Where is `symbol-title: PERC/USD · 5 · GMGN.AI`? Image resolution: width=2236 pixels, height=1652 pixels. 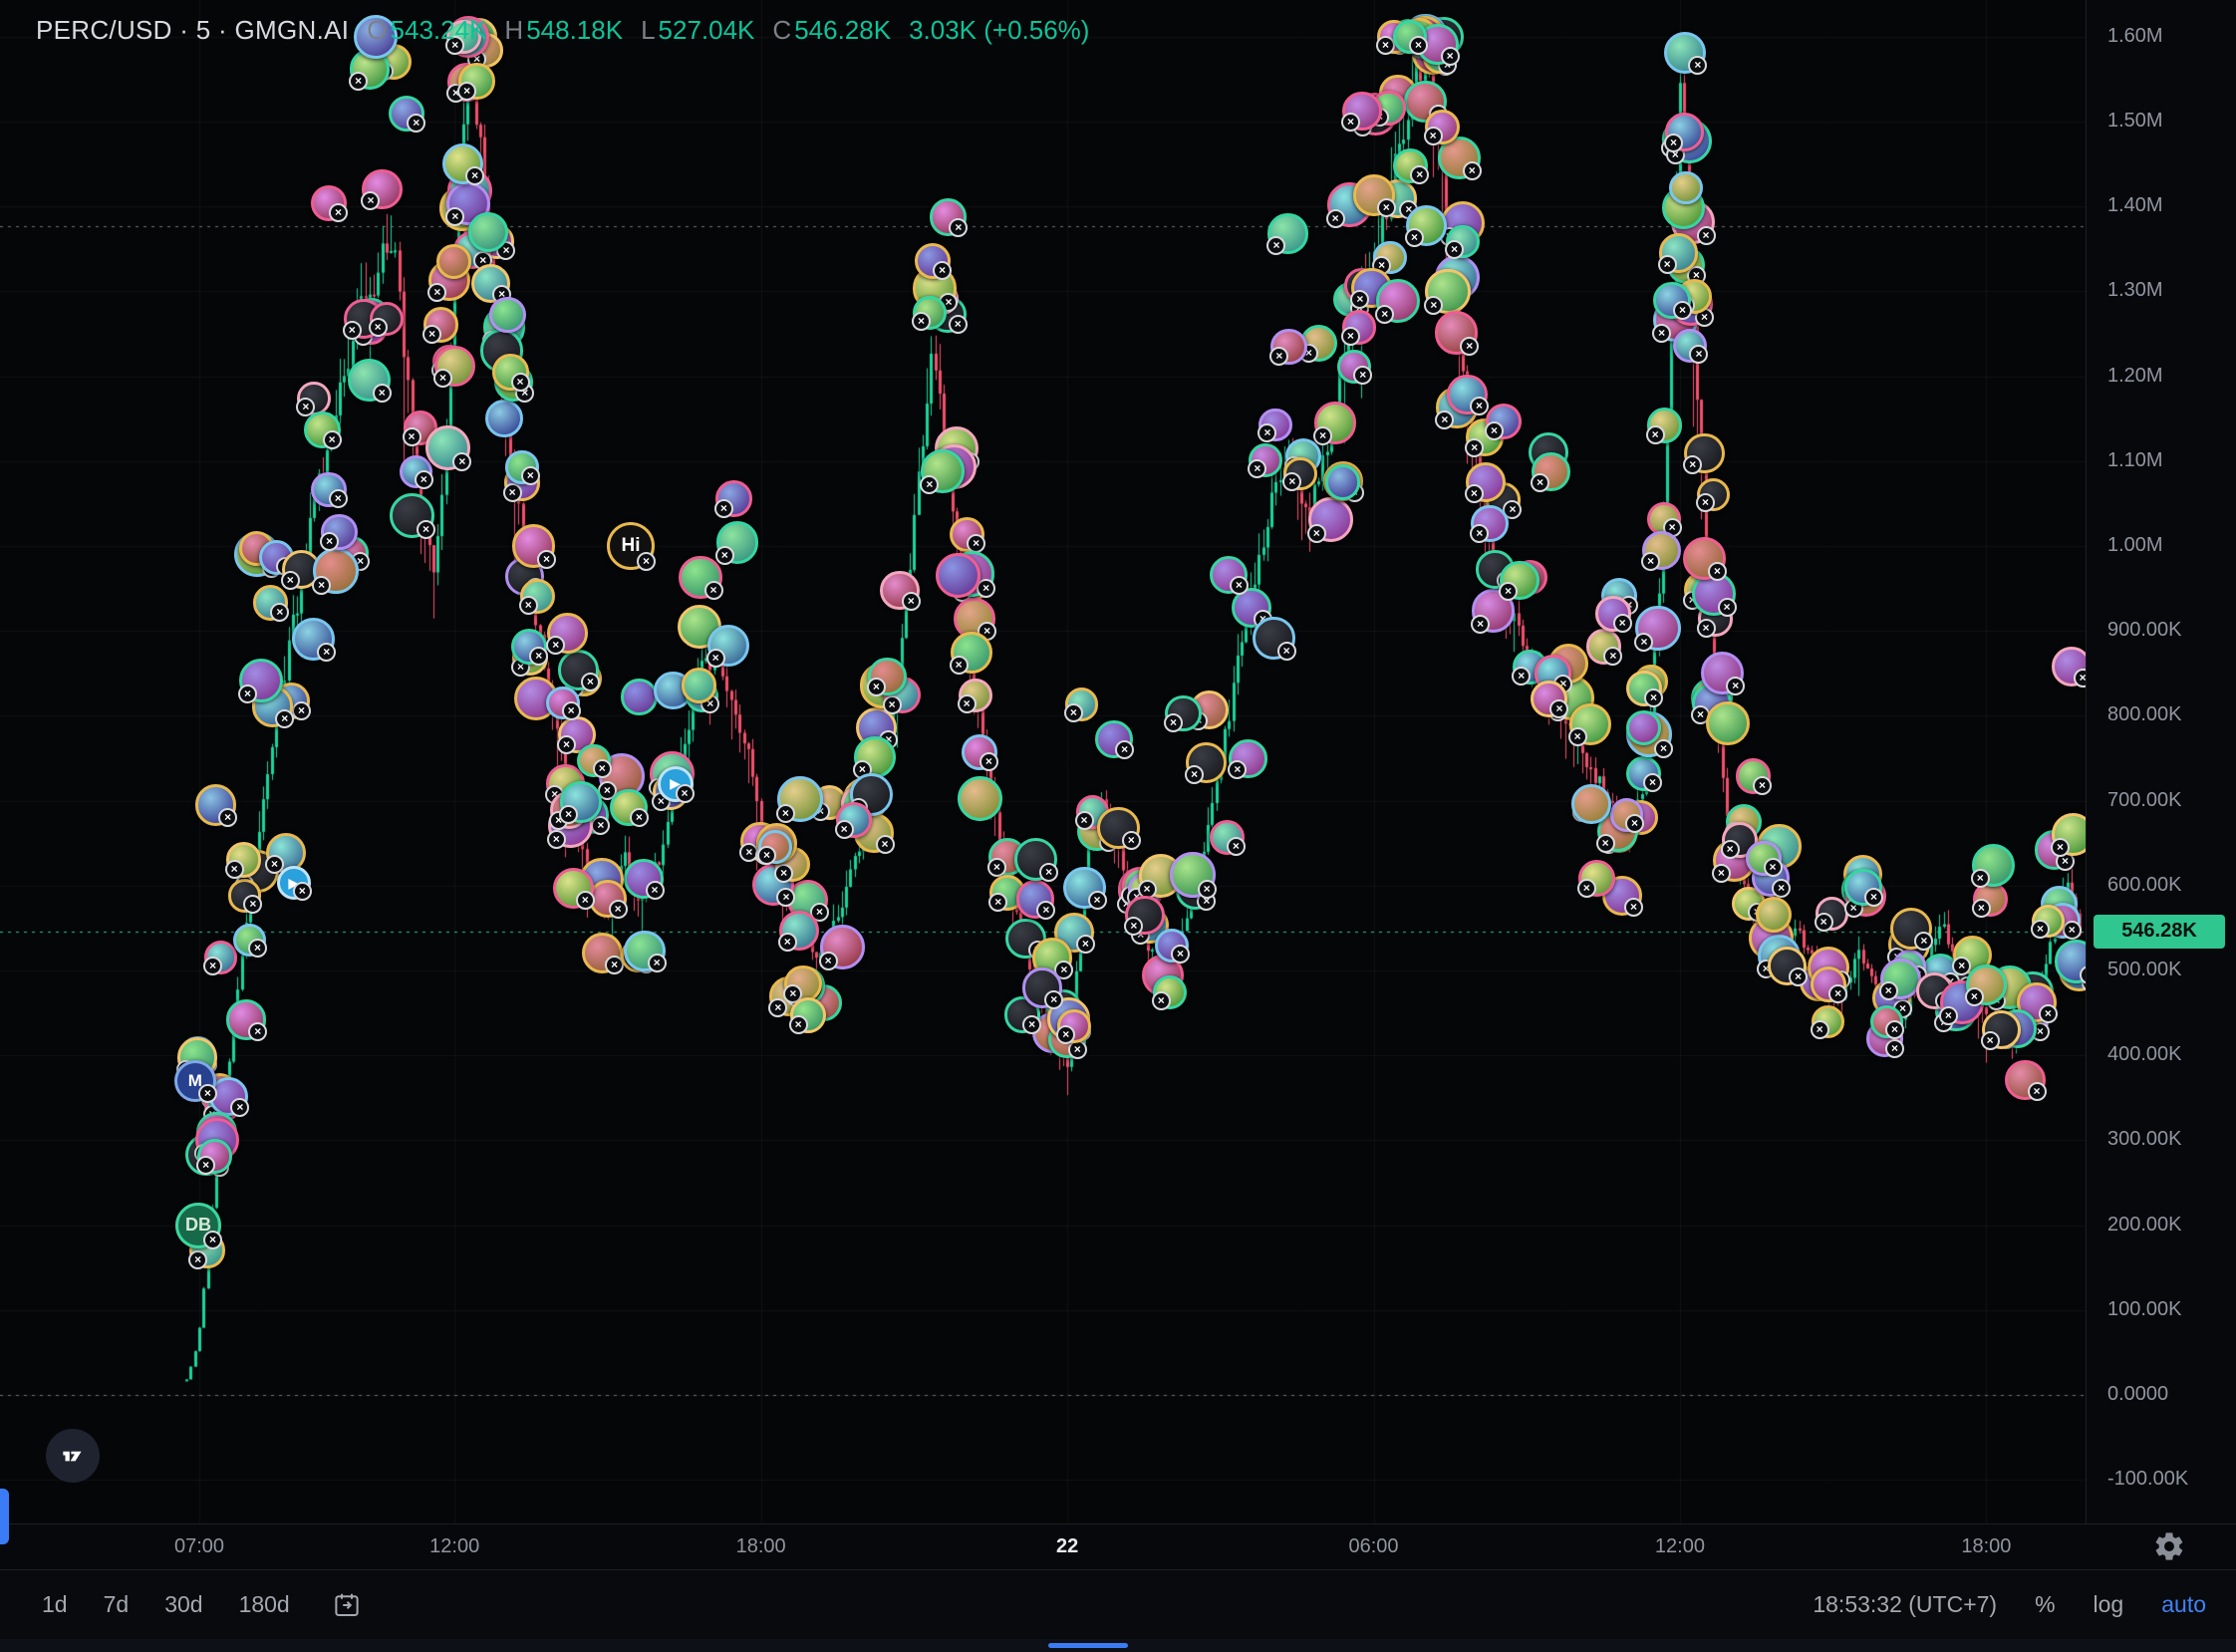
symbol-title: PERC/USD · 5 · GMGN.AI is located at coordinates (193, 30).